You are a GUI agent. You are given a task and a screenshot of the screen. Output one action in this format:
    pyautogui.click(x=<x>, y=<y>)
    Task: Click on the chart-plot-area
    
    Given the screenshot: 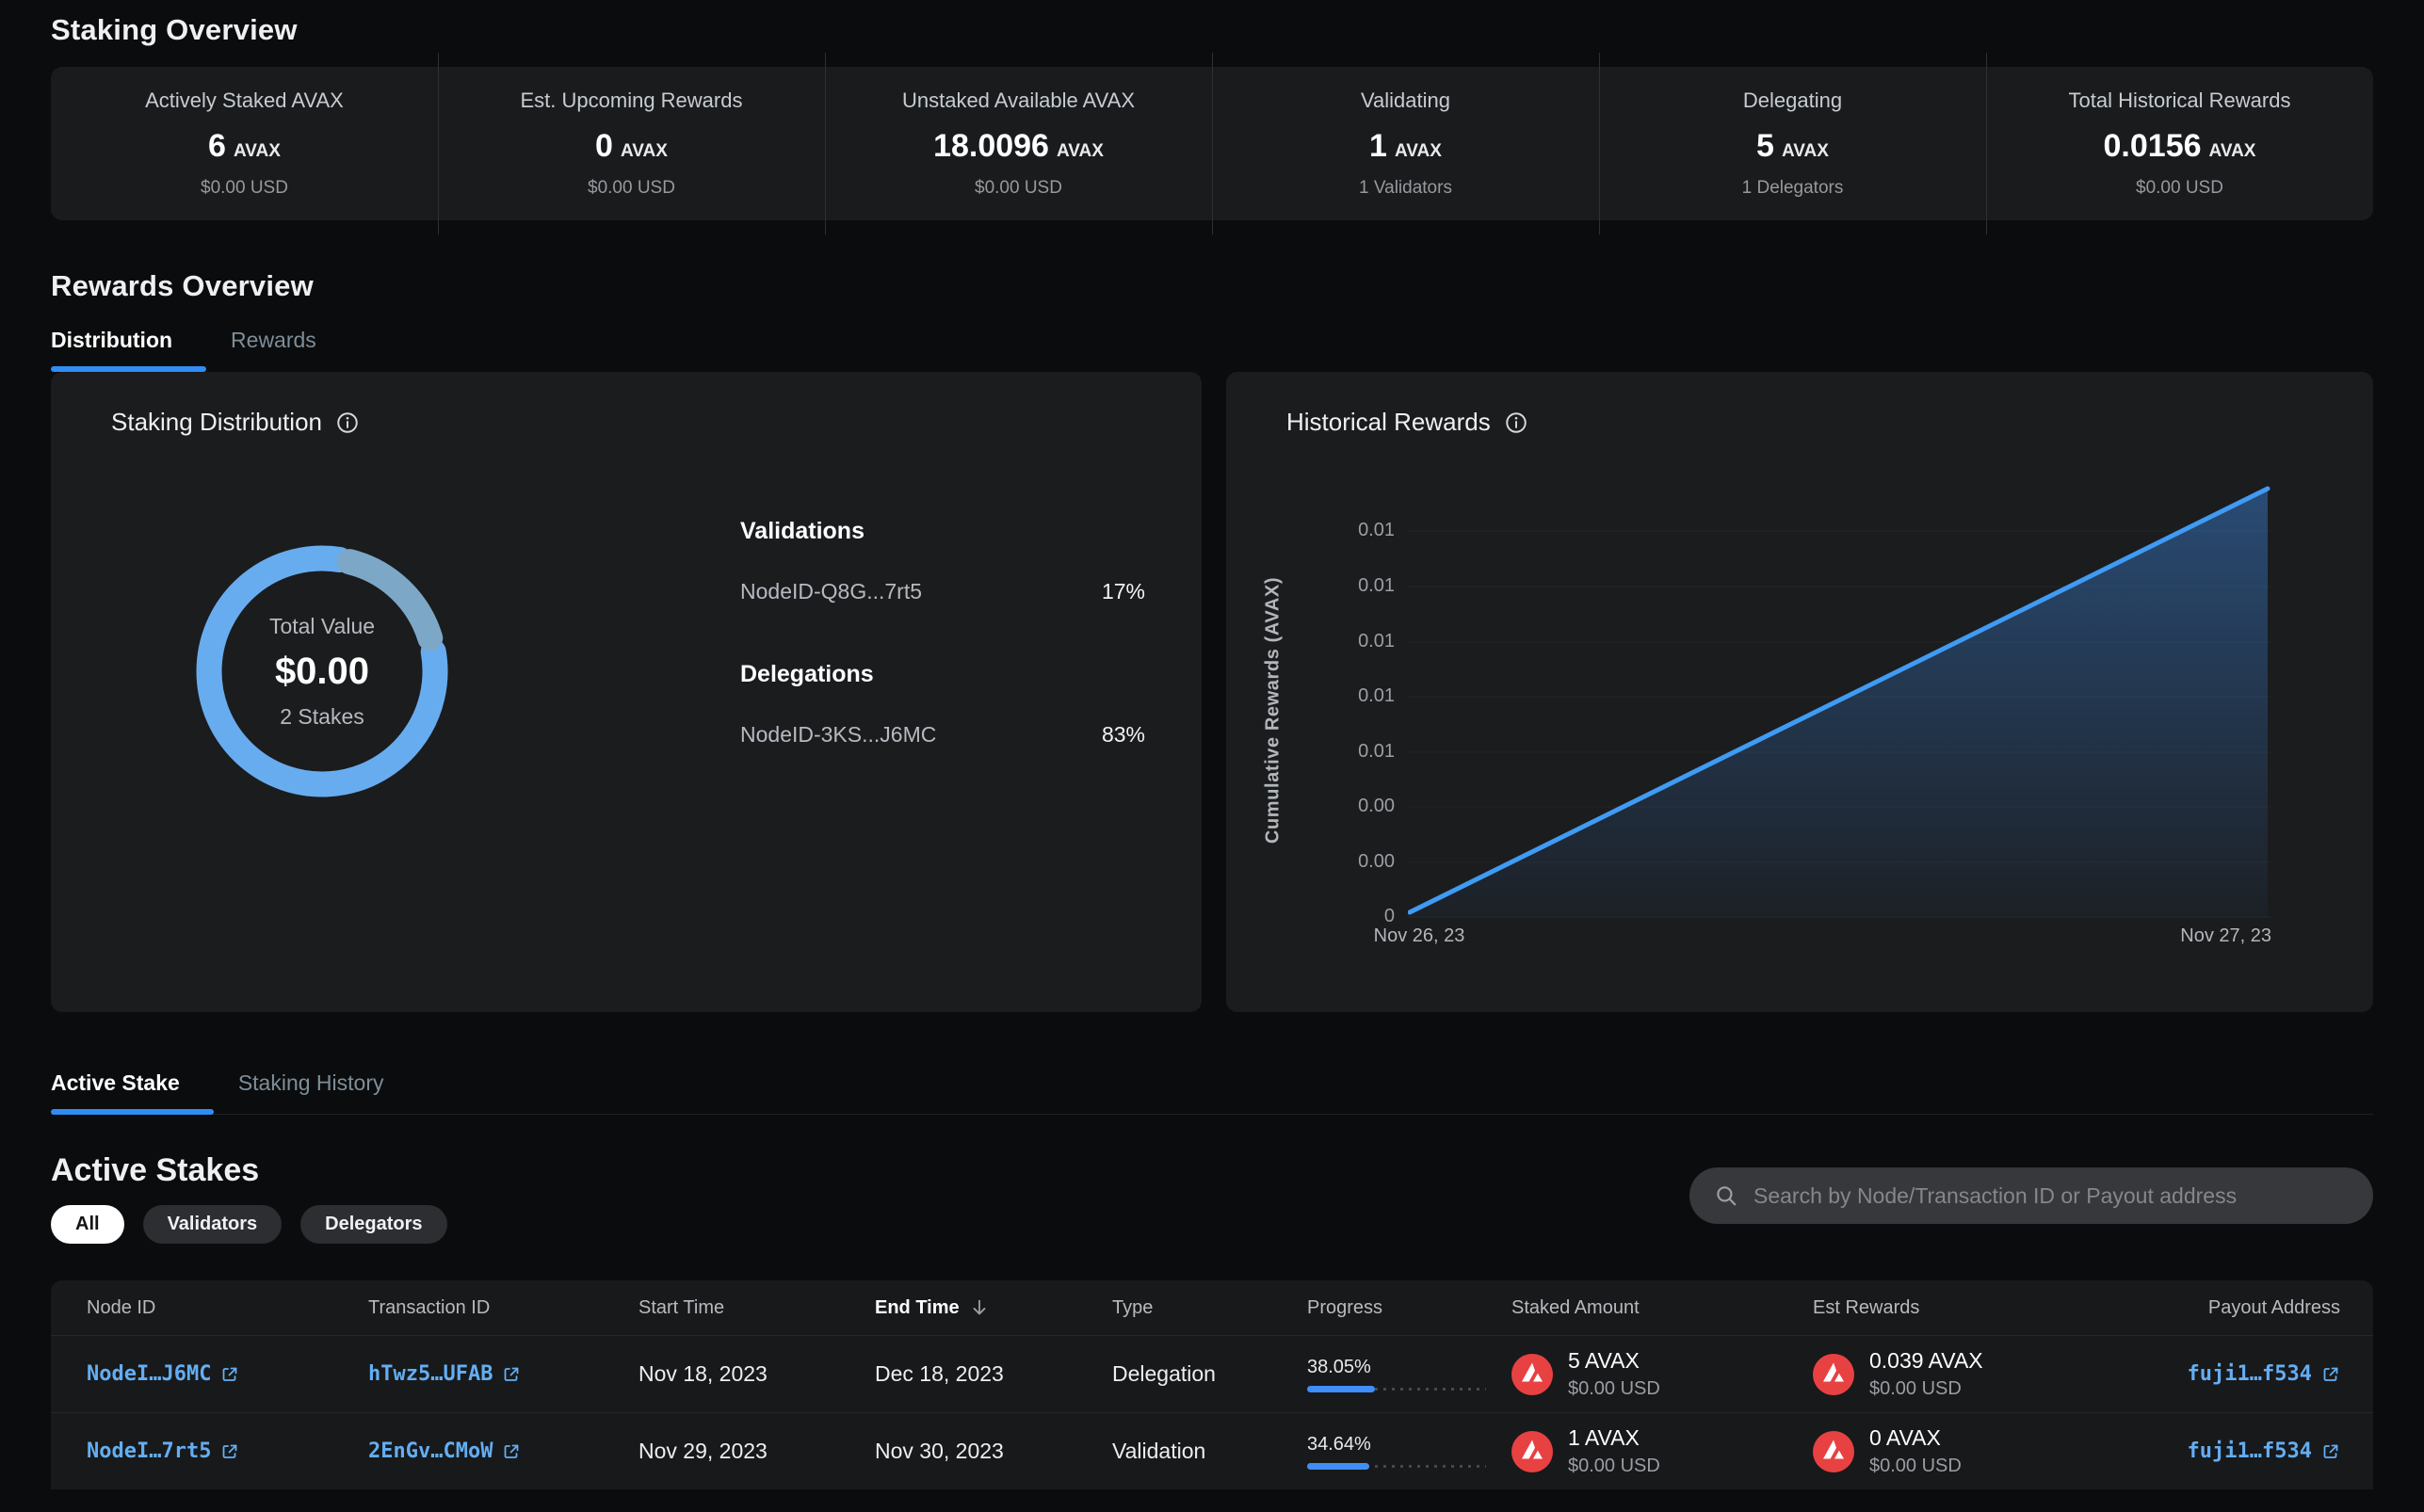 What is the action you would take?
    pyautogui.click(x=1839, y=700)
    